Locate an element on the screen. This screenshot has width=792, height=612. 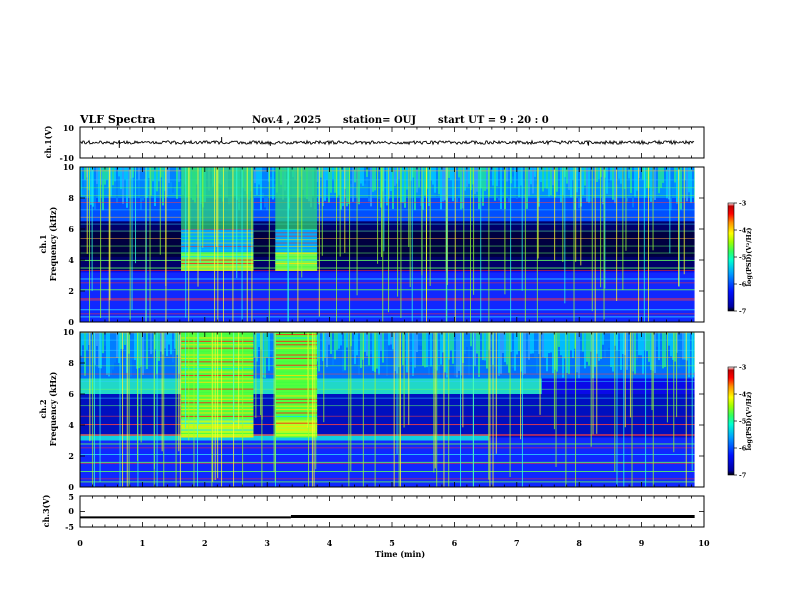
colorbar-tick-label: -5 is located at coordinates (743, 258).